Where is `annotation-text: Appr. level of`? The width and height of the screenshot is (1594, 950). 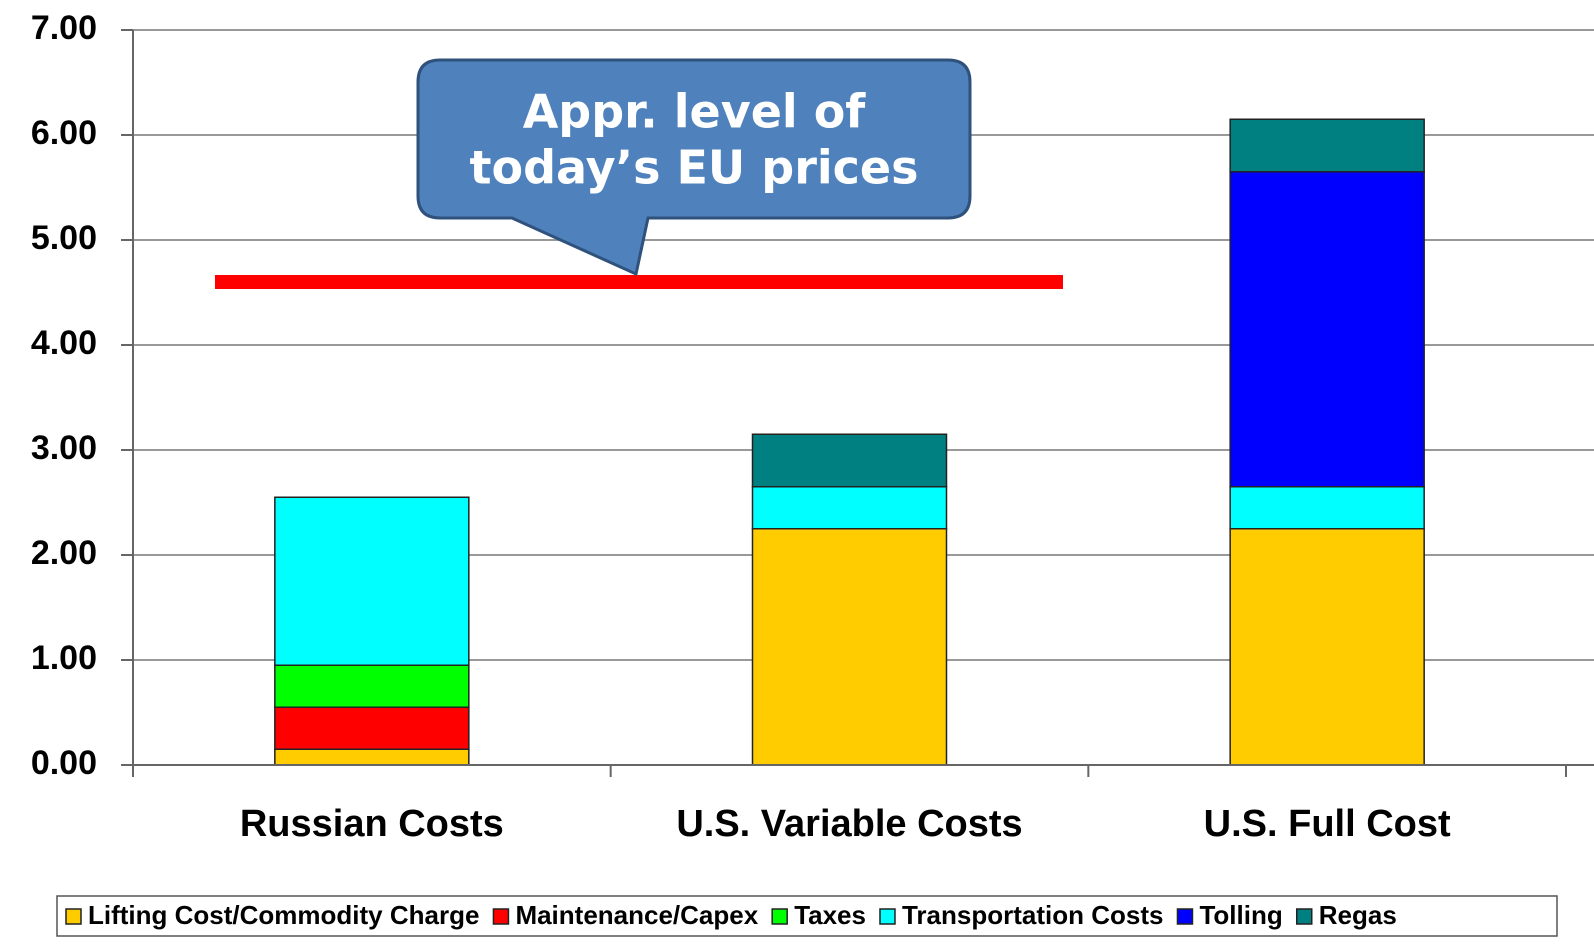 annotation-text: Appr. level of is located at coordinates (695, 112).